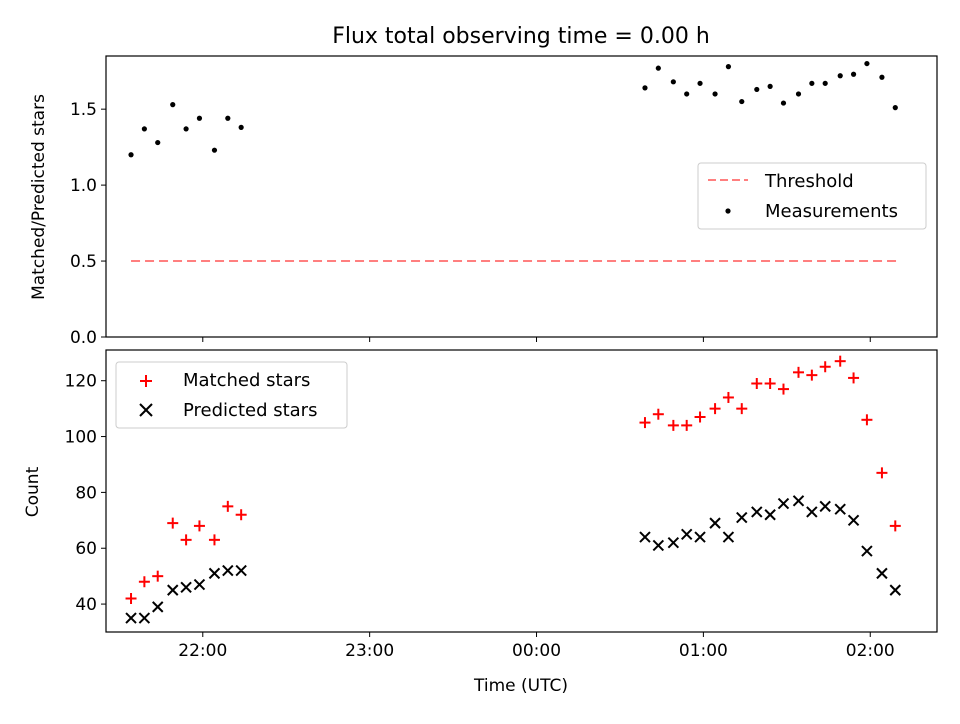 The height and width of the screenshot is (724, 960). What do you see at coordinates (369, 651) in the screenshot?
I see `x-tick-label: 23:00` at bounding box center [369, 651].